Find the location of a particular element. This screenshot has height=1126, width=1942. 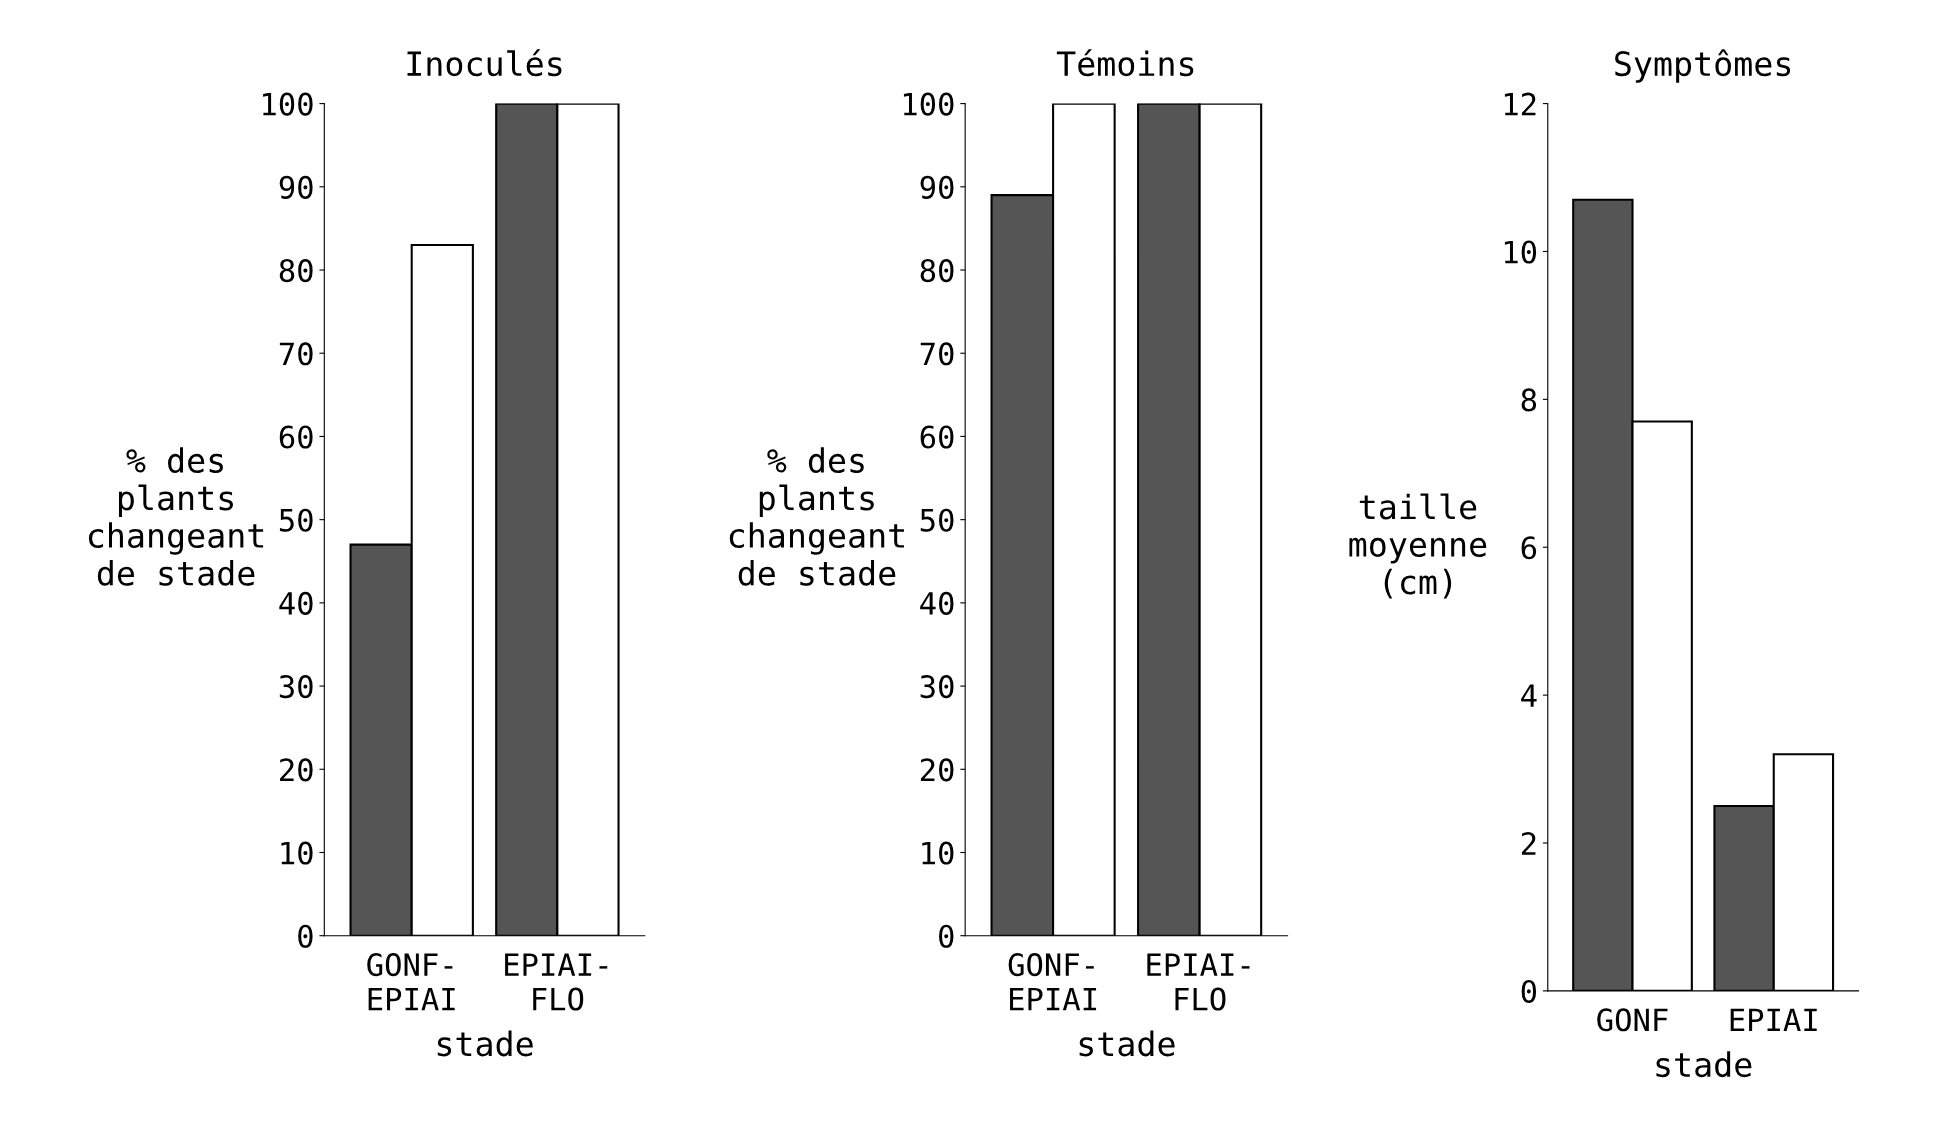

y-tick-label: 8 is located at coordinates (1529, 400).